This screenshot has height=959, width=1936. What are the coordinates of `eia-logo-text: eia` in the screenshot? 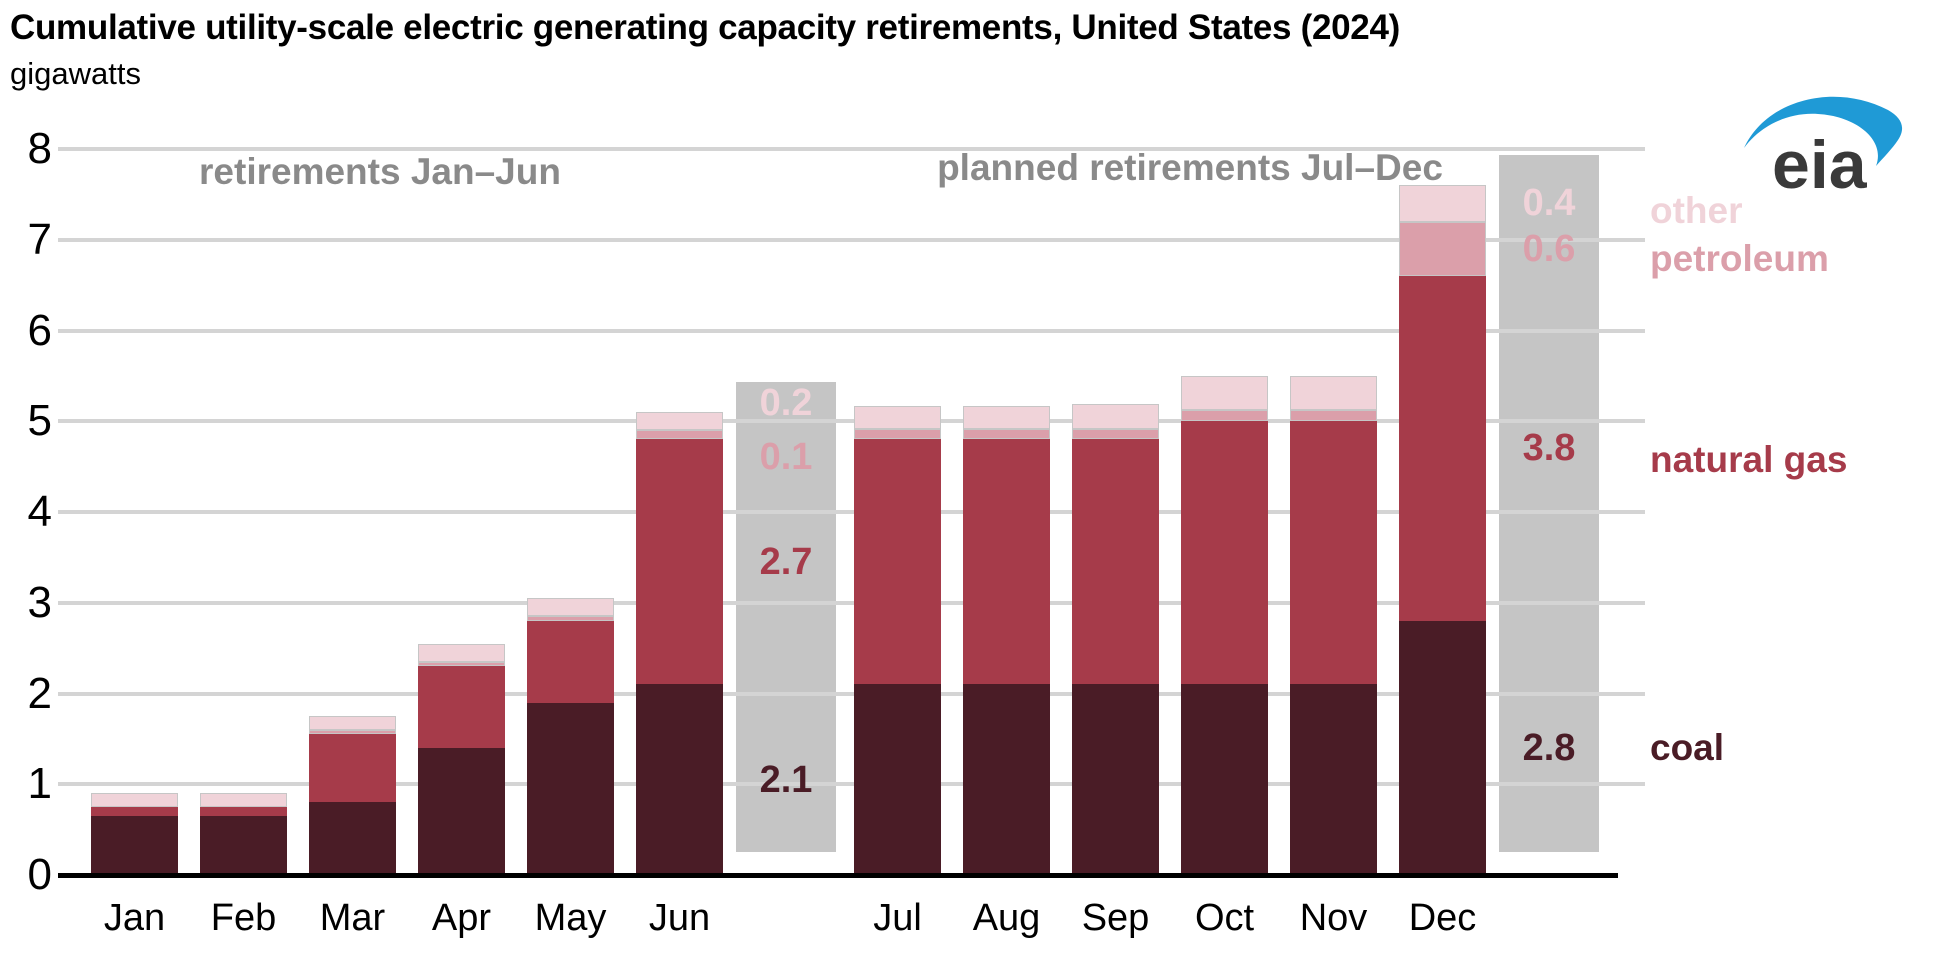 It's located at (1820, 160).